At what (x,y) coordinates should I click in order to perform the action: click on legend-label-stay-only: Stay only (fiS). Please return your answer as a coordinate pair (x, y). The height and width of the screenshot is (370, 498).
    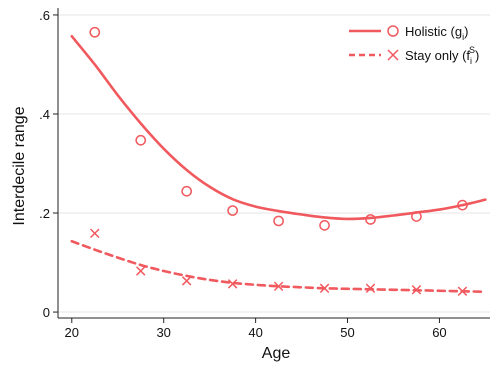
    Looking at the image, I should click on (442, 55).